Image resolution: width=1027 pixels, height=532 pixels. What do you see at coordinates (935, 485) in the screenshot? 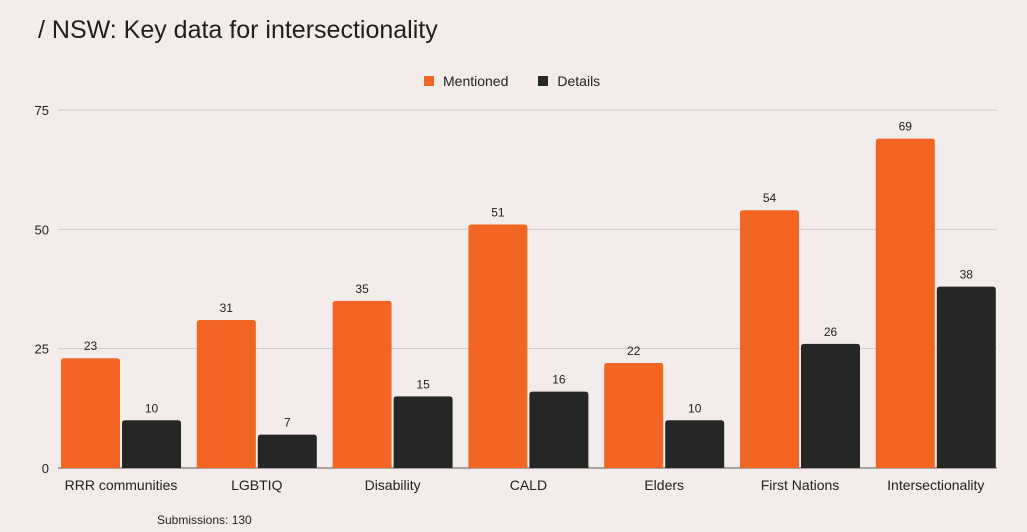
I see `x-tick-label-6: Intersectionality` at bounding box center [935, 485].